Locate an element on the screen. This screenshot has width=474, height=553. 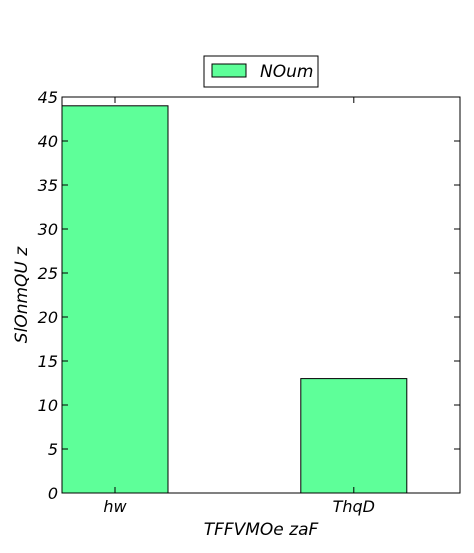
y-tick-label: 10 is located at coordinates (48, 405).